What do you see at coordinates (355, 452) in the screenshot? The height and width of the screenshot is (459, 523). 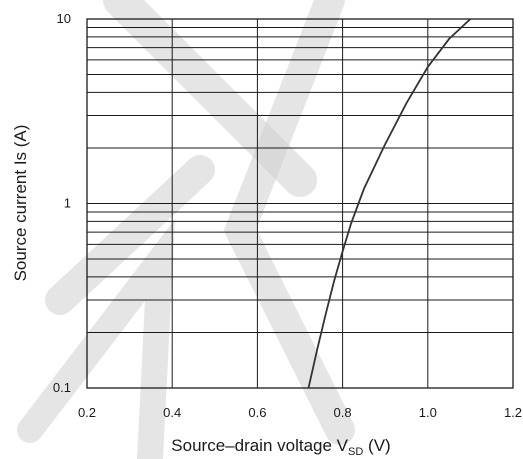 I see `x-axis-label-subscript: SD` at bounding box center [355, 452].